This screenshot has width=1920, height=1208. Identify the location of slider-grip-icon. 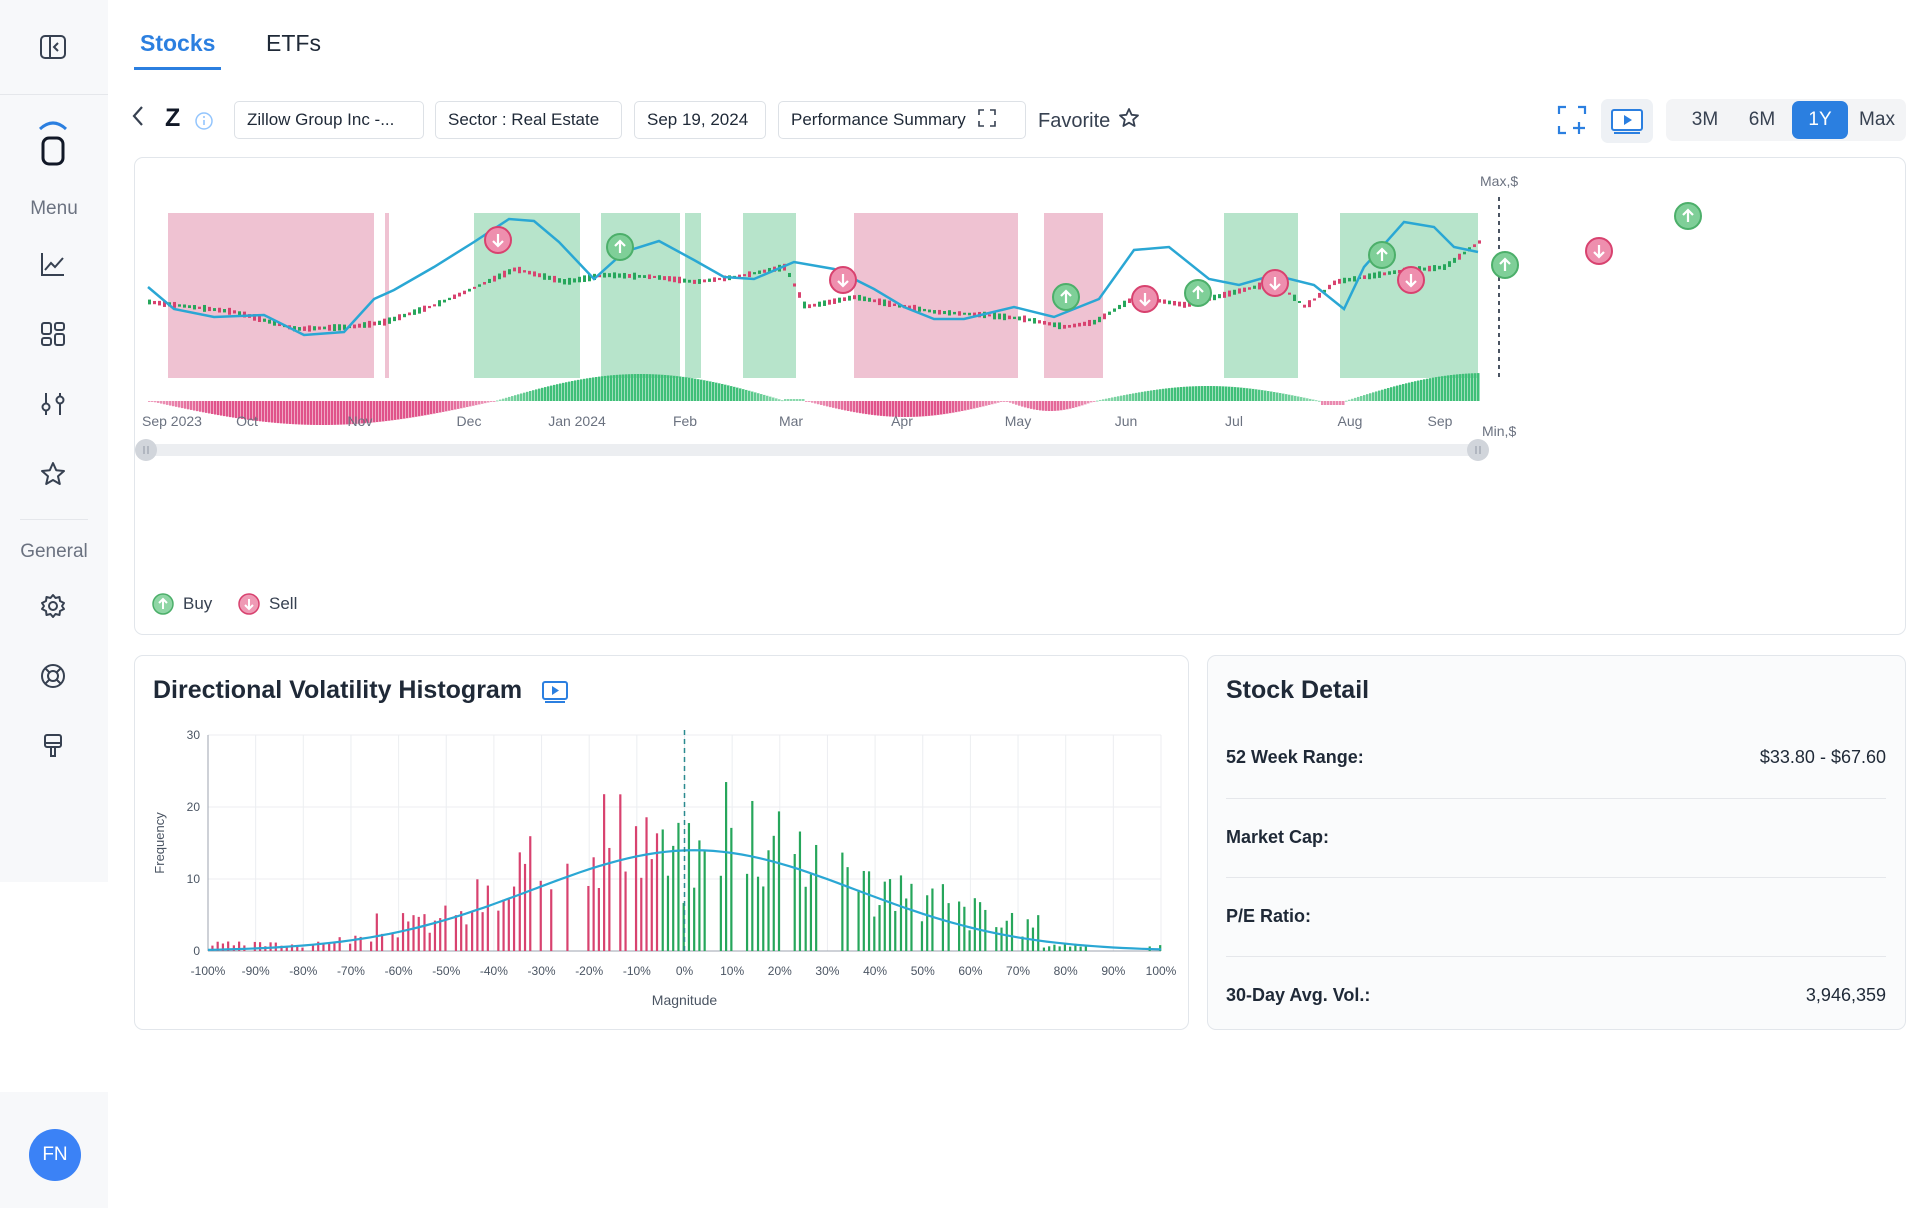
(146, 450).